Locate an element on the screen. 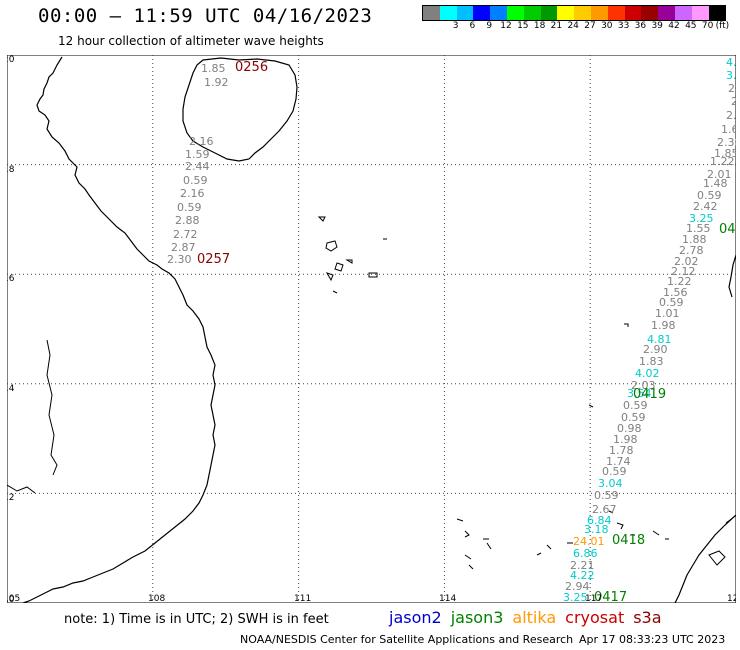  latitude-label: 10 is located at coordinates (11, 599).